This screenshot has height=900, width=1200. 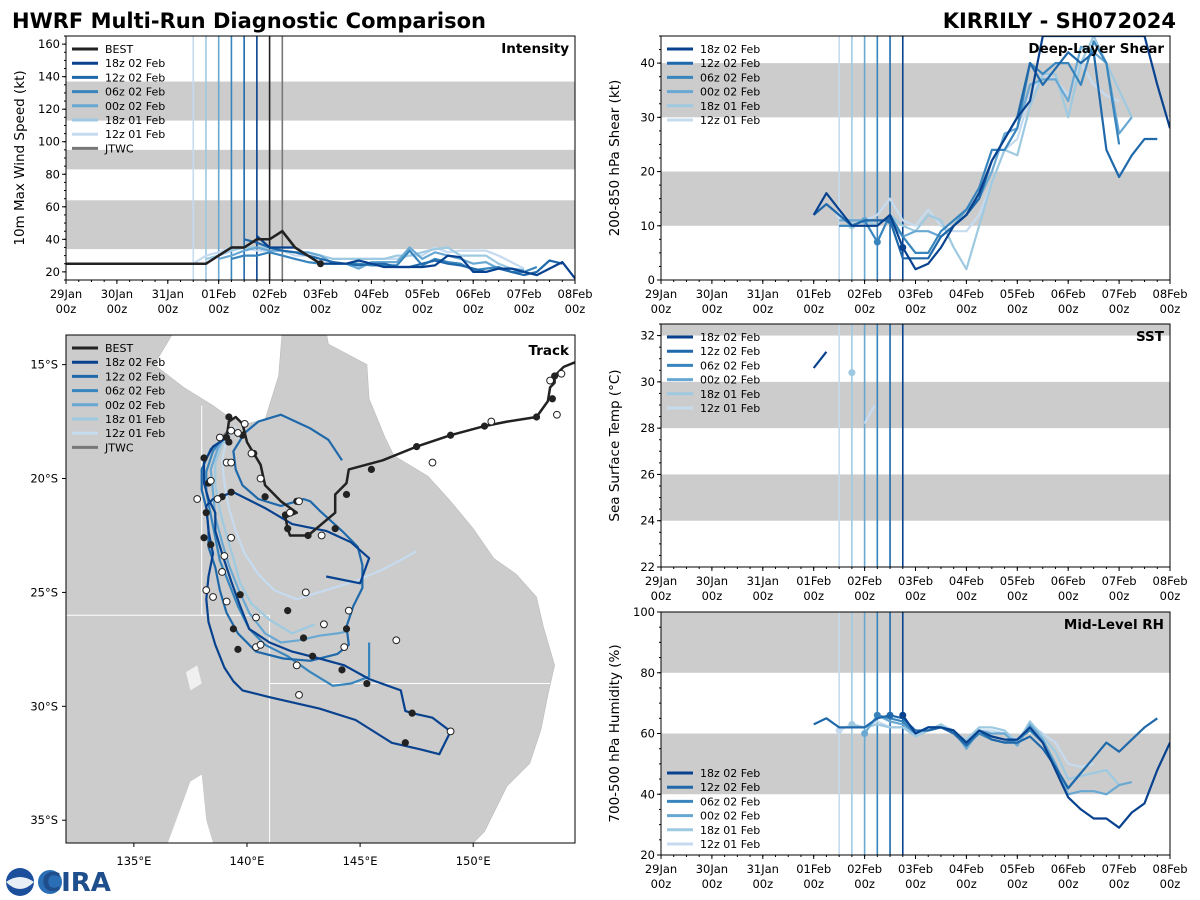 I want to click on y-tick-label: 30, so click(x=647, y=117).